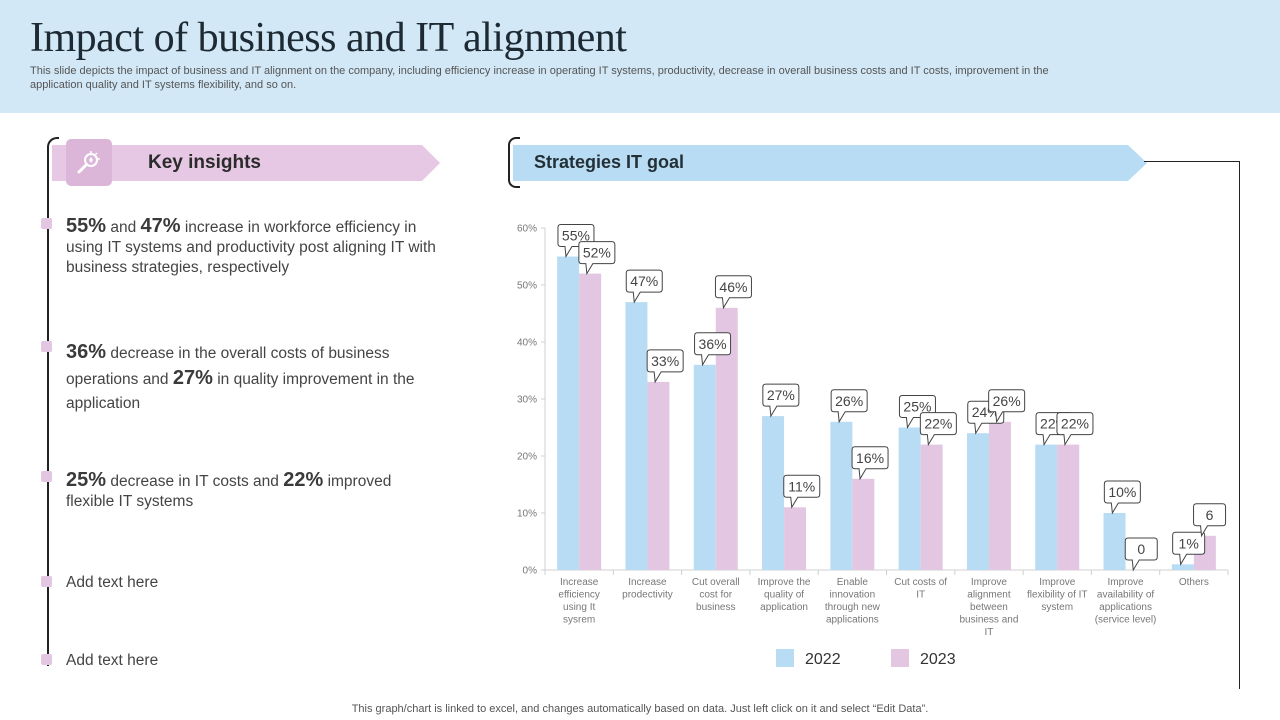 The image size is (1280, 720). I want to click on data-label-callout: 26%, so click(849, 406).